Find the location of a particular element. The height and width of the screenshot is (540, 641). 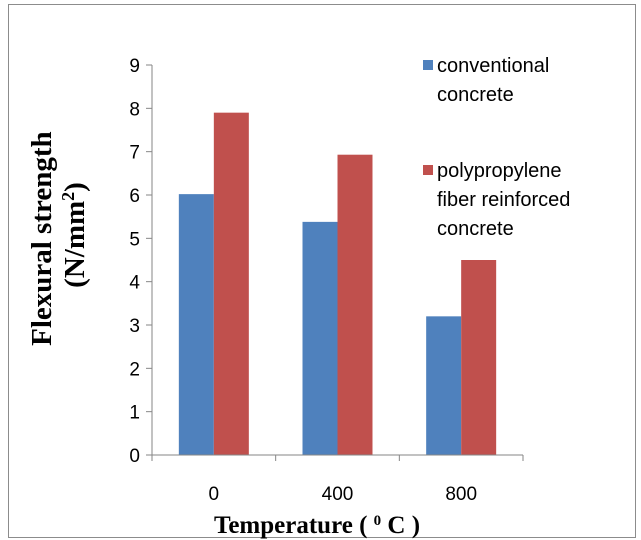

y-axis-title-superscript: 2 is located at coordinates (68, 196).